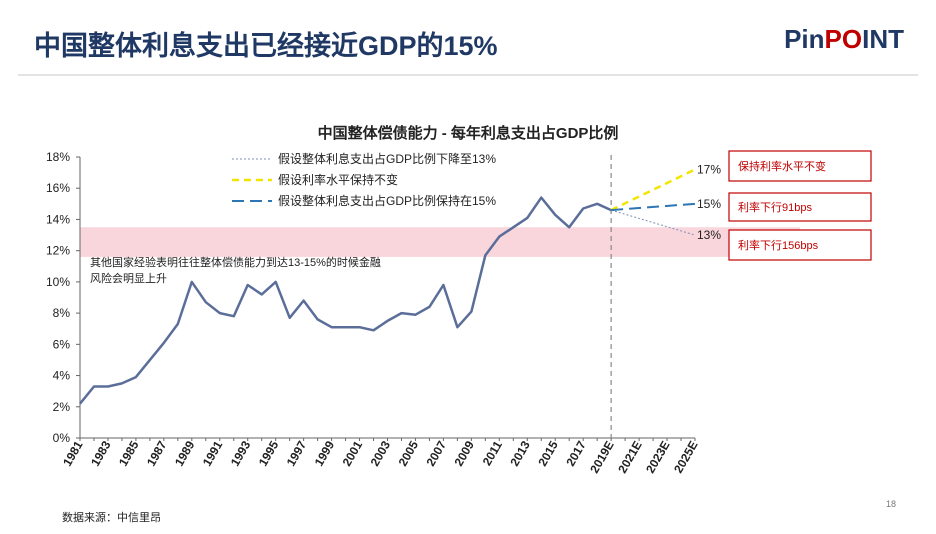 This screenshot has width=936, height=534. I want to click on x-tick-label: 2009, so click(464, 453).